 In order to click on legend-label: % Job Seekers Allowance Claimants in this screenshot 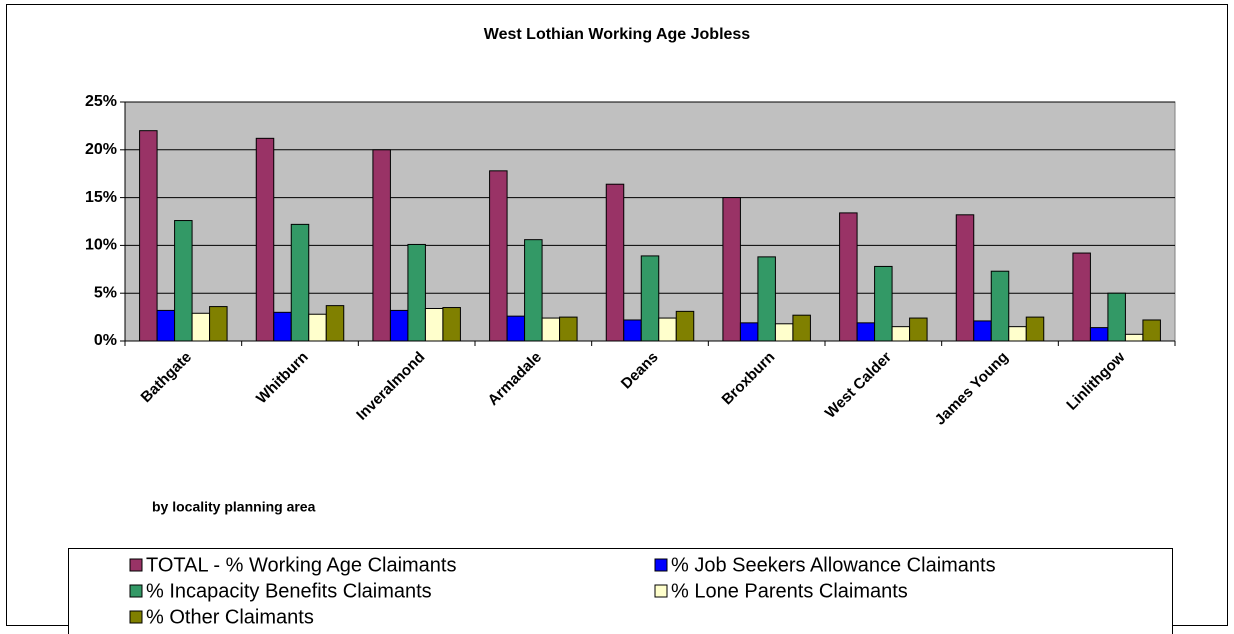, I will do `click(833, 565)`.